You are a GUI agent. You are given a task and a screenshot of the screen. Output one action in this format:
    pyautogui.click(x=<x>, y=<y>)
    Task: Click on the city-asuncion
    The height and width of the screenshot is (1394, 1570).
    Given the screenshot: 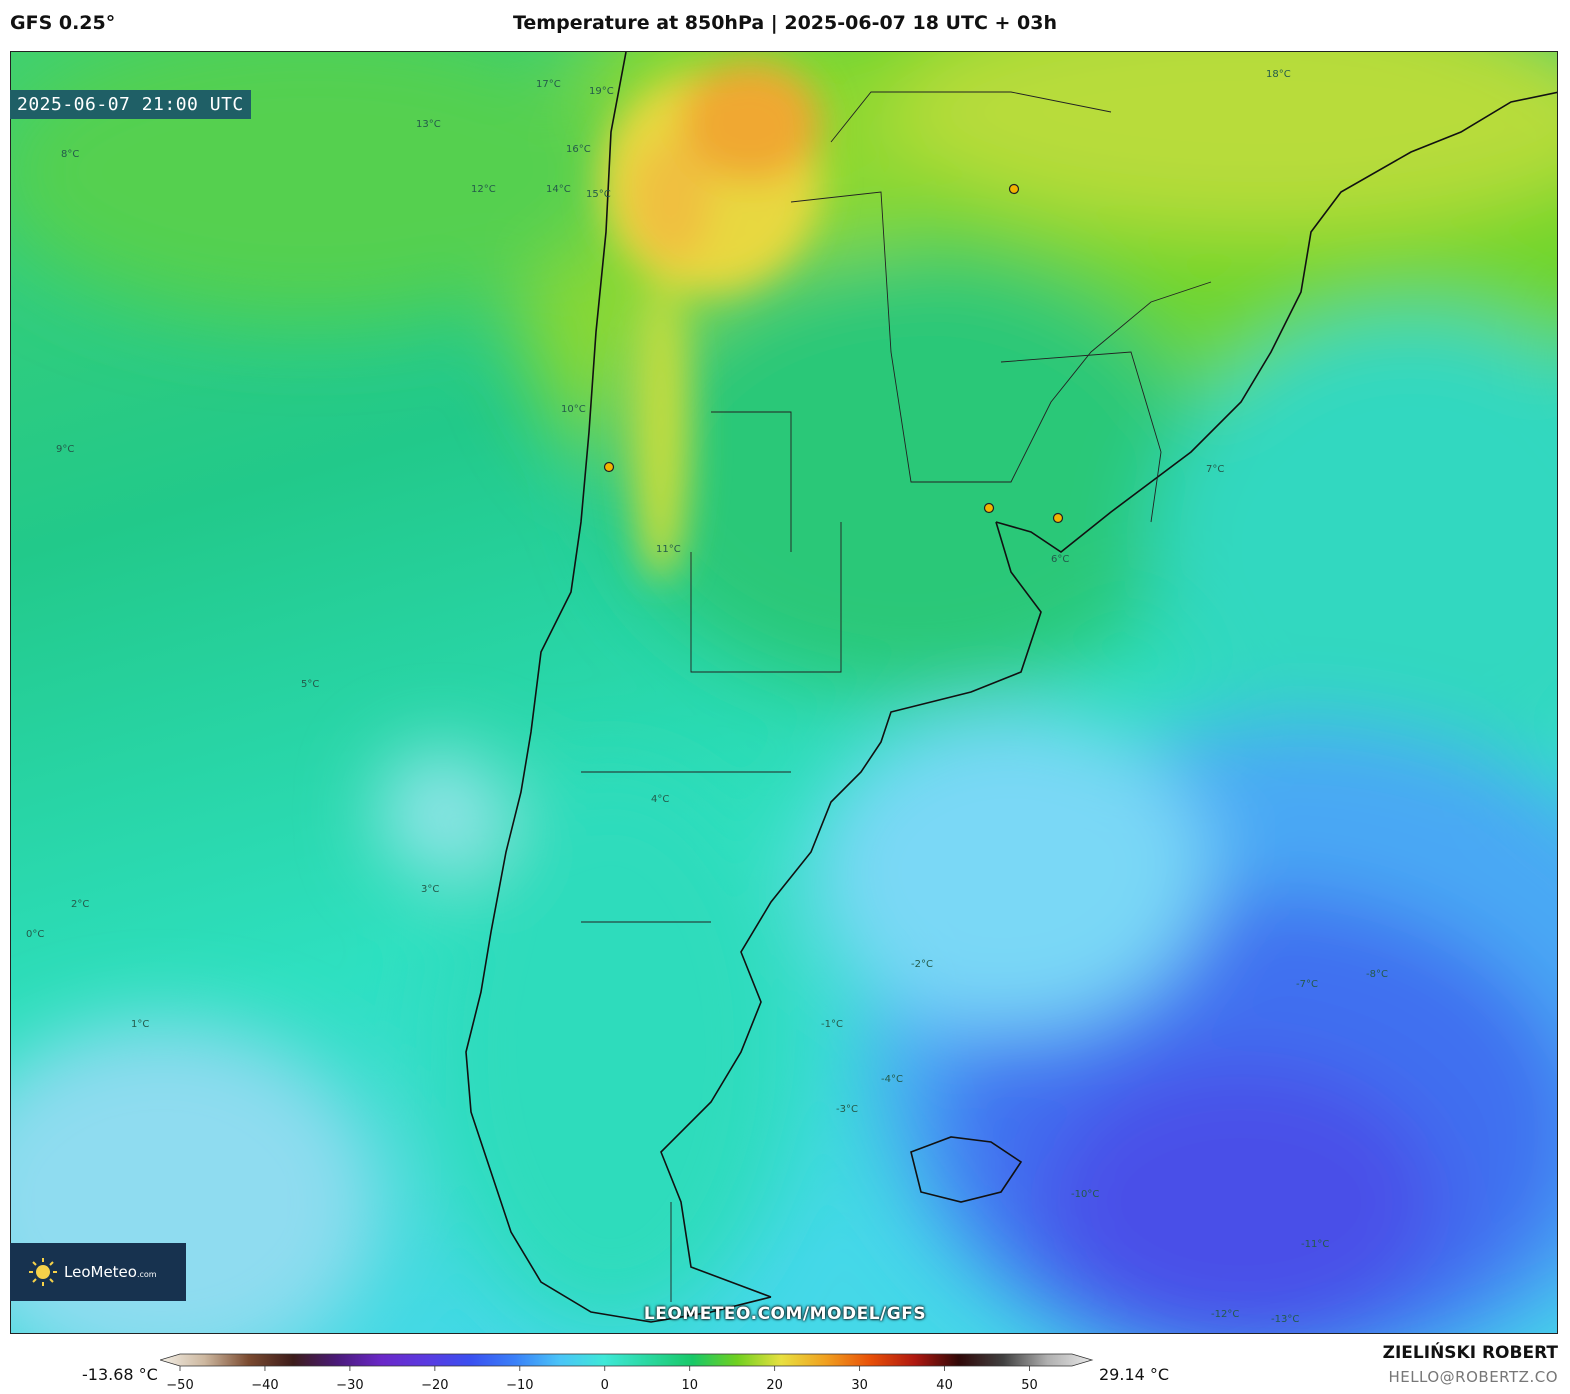 What is the action you would take?
    pyautogui.click(x=1014, y=189)
    